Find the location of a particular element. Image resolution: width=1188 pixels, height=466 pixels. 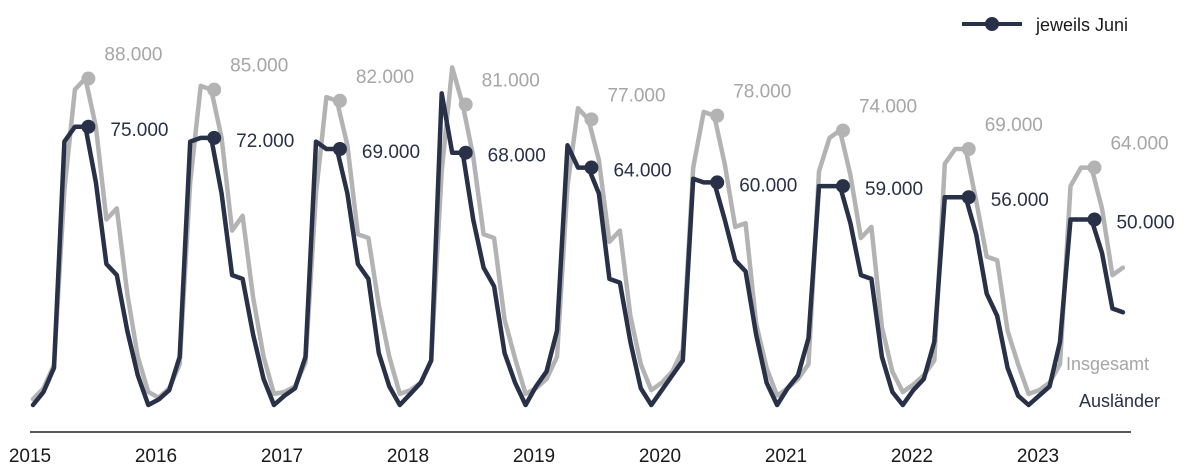

data-label-insgesamt: 74.000 is located at coordinates (888, 106).